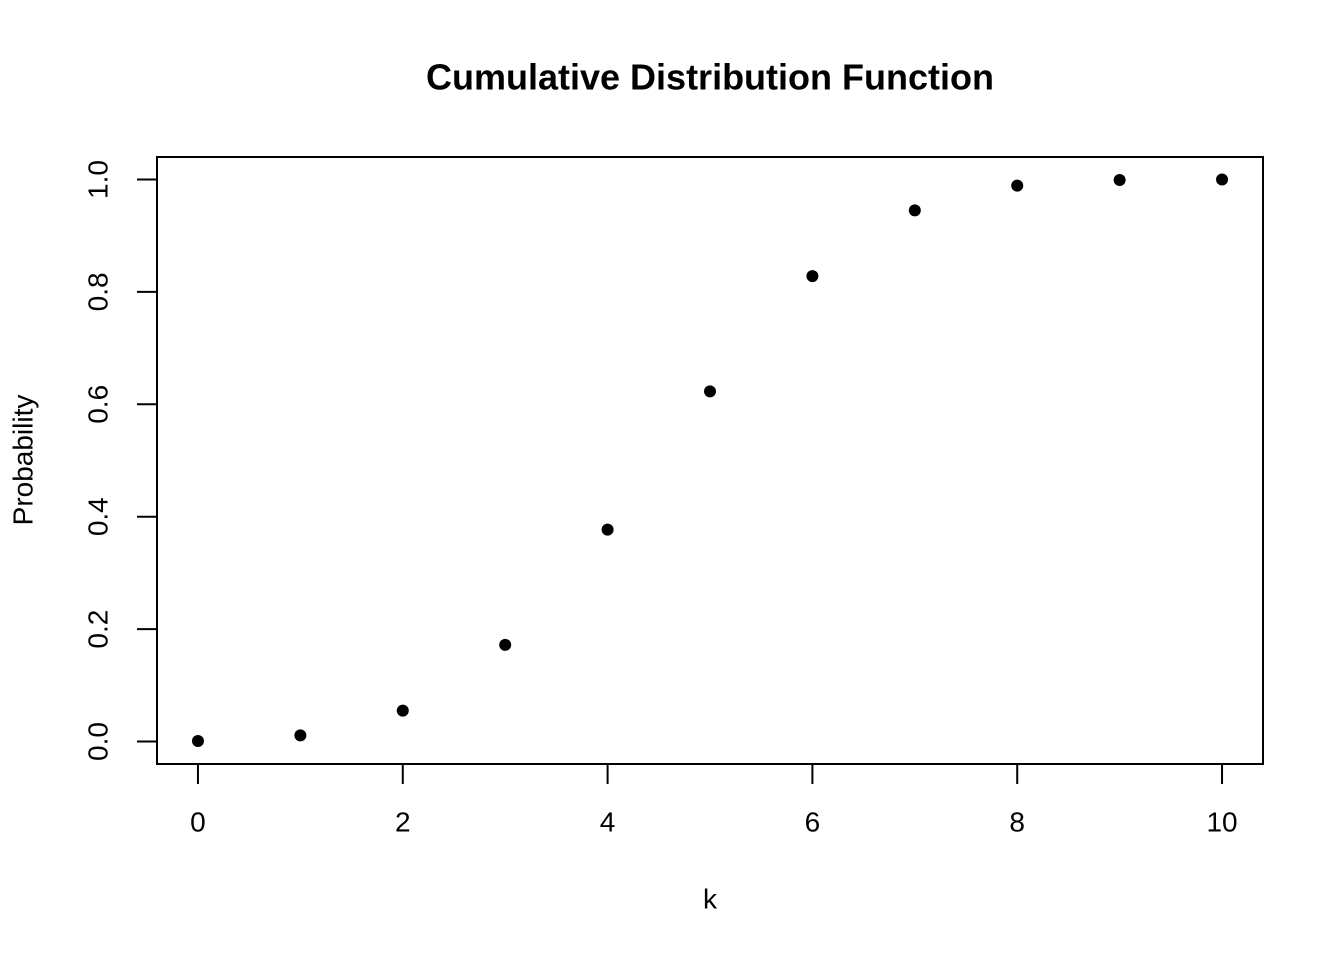  Describe the element at coordinates (710, 898) in the screenshot. I see `x-axis-label: k` at that location.